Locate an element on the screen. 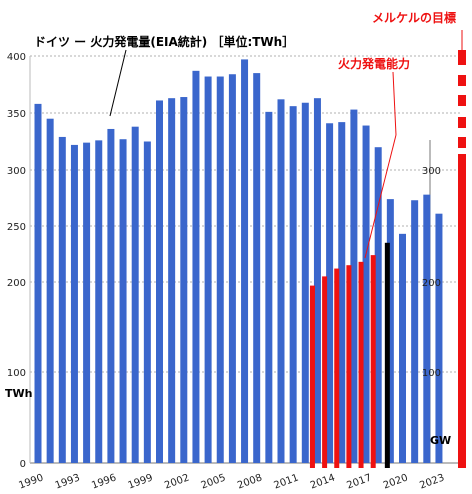  title-leader-line is located at coordinates (118, 83).